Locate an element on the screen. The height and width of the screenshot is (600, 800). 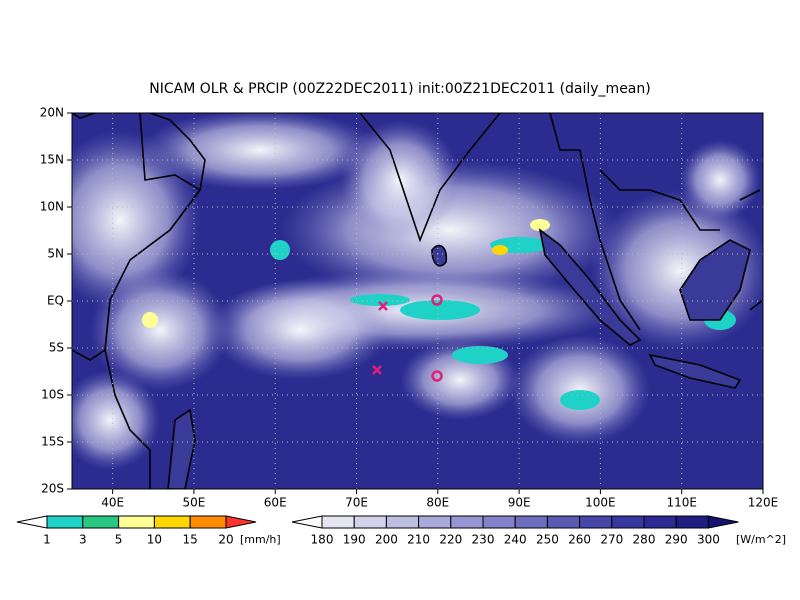
colorbar-label: 180 is located at coordinates (322, 540).